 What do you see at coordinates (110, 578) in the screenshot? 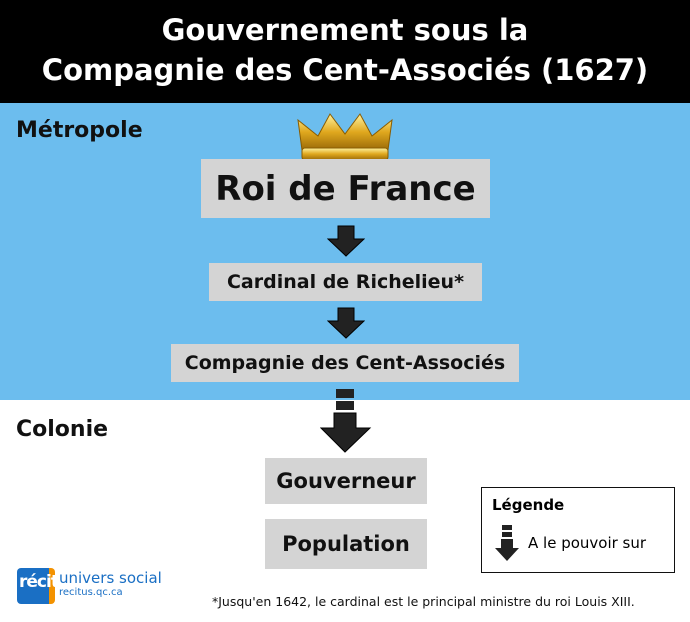
I see `logo-name: univers social` at bounding box center [110, 578].